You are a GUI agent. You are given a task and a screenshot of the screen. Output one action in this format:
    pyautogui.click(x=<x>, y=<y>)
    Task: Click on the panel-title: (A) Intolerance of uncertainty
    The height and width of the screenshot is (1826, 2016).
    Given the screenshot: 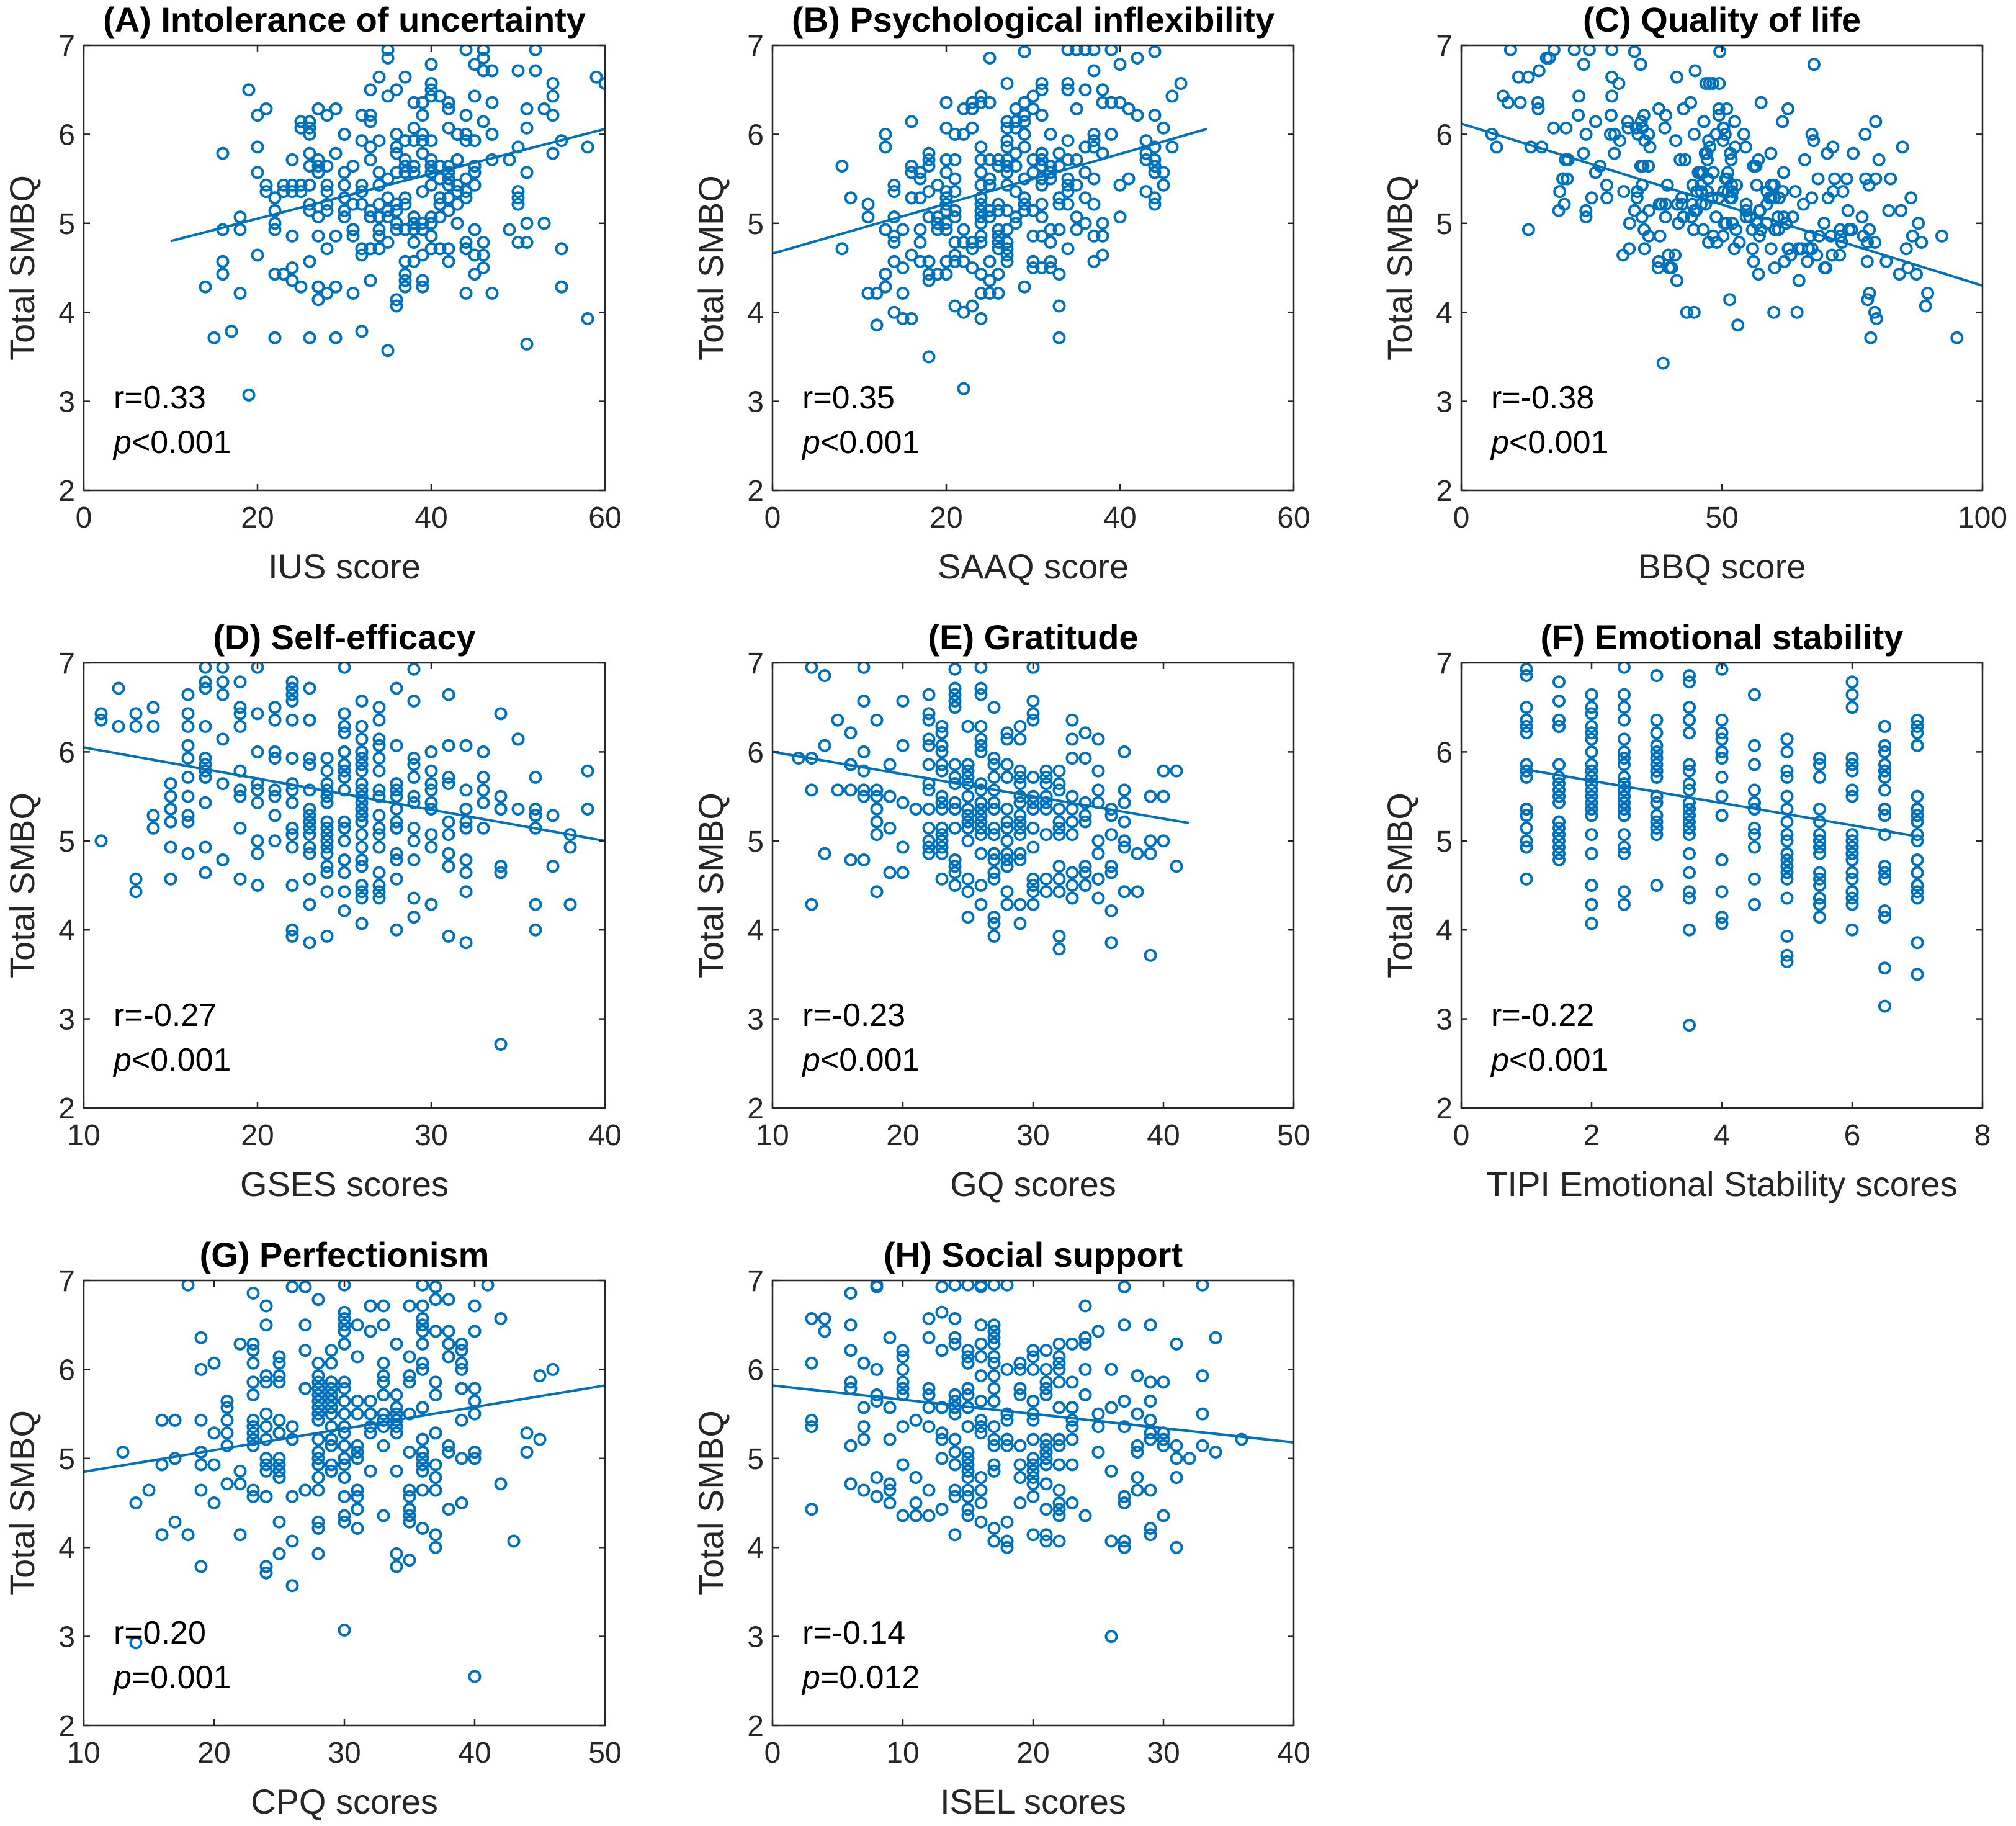 What is the action you would take?
    pyautogui.click(x=344, y=19)
    